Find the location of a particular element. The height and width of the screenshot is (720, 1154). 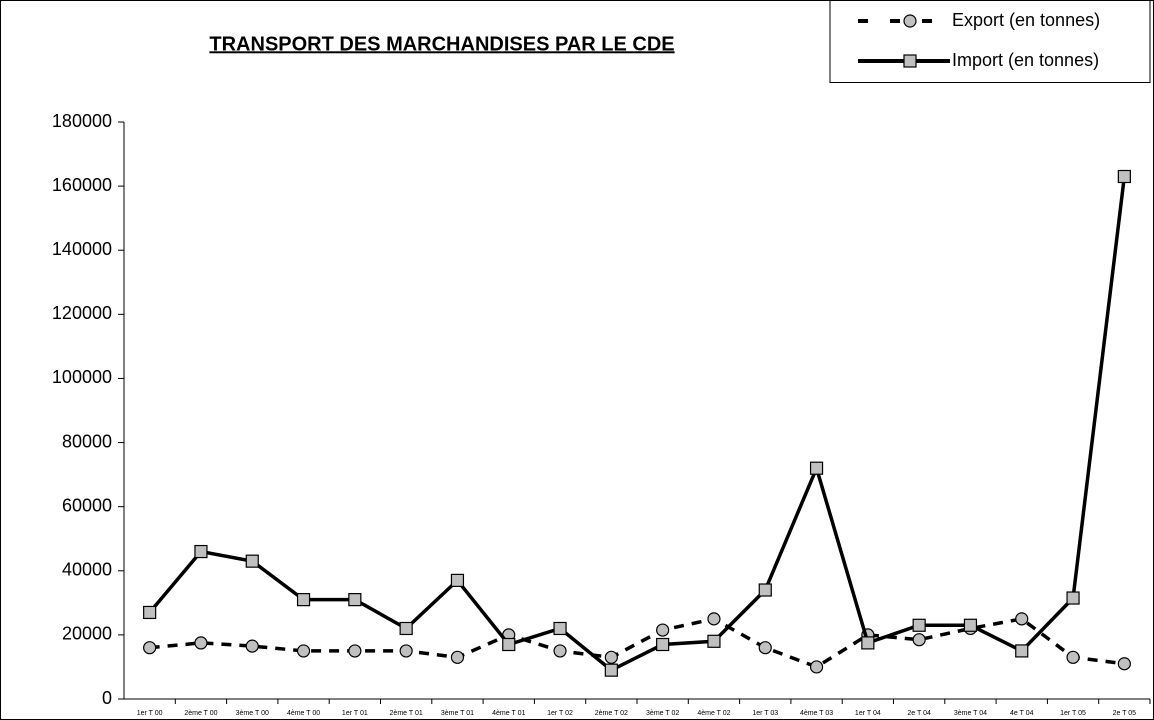

y-tick-label: 60000 is located at coordinates (87, 505).